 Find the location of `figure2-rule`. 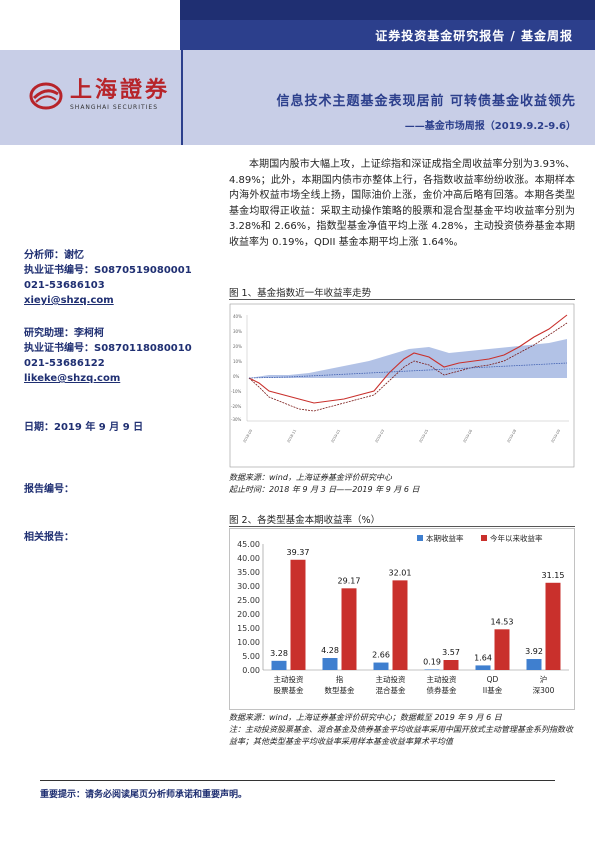

figure2-rule is located at coordinates (402, 526).